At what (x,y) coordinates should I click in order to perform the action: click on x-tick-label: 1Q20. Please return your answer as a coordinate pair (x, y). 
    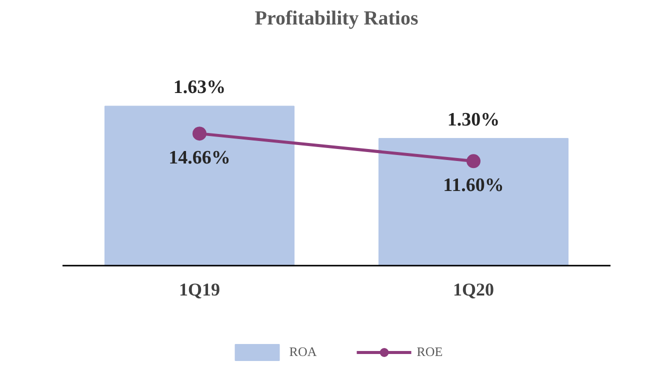
    Looking at the image, I should click on (473, 290).